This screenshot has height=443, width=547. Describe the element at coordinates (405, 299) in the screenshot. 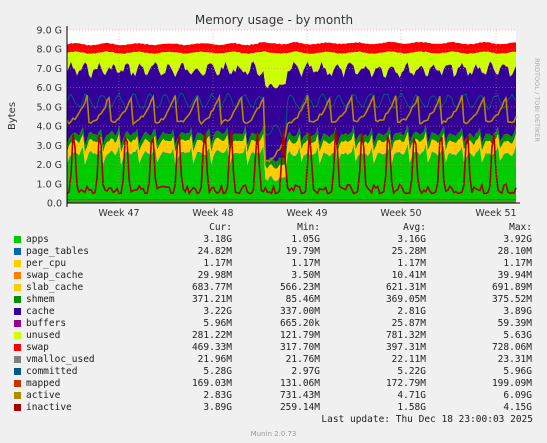

I see `legend-avg-value: 369.05M` at that location.